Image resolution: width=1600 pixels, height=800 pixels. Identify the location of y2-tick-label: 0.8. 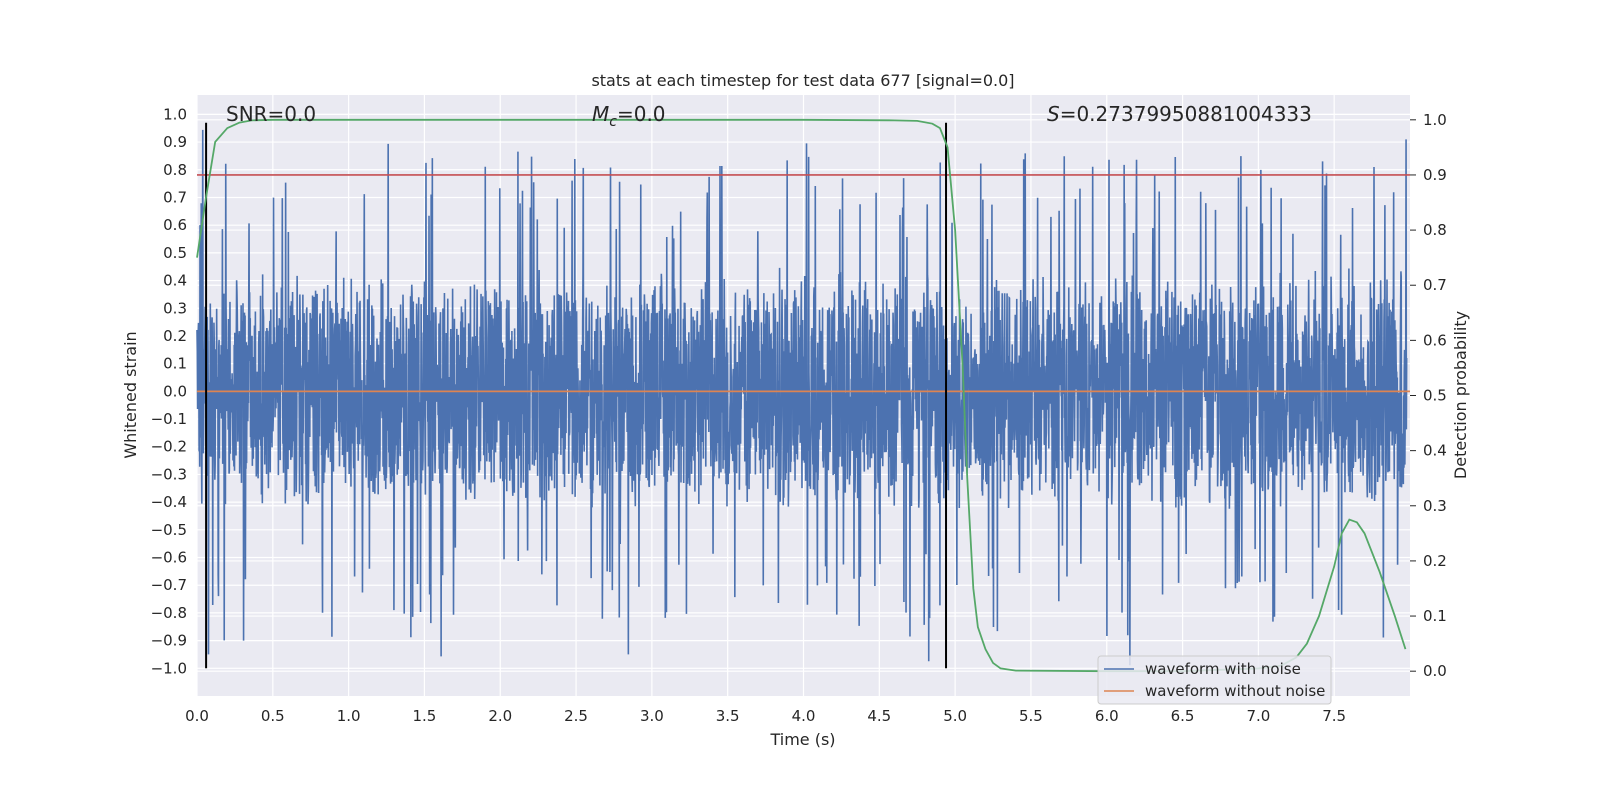
(1435, 230).